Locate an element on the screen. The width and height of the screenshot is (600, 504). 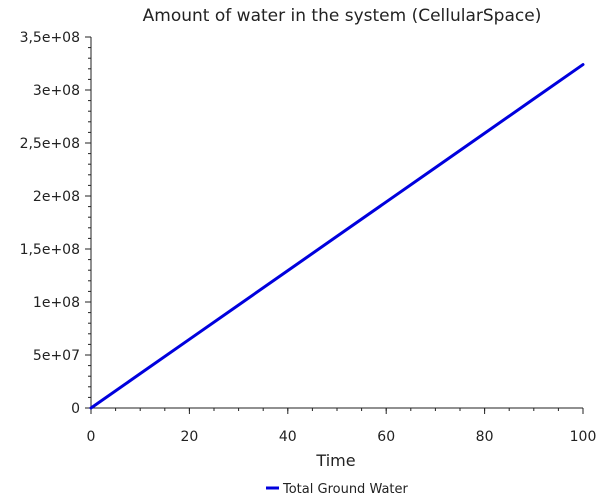
x-tick-label: 40 is located at coordinates (288, 437).